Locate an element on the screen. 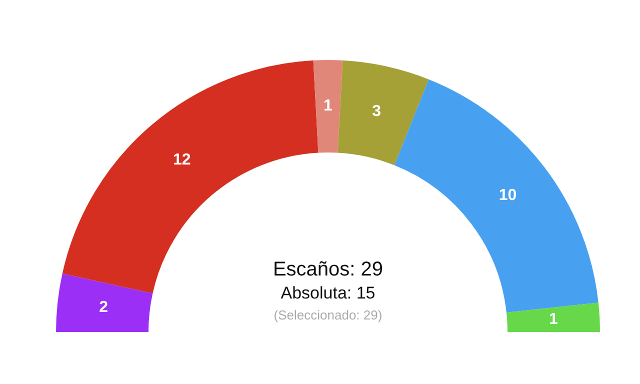 This screenshot has width=640, height=384. data-label: 3 is located at coordinates (377, 111).